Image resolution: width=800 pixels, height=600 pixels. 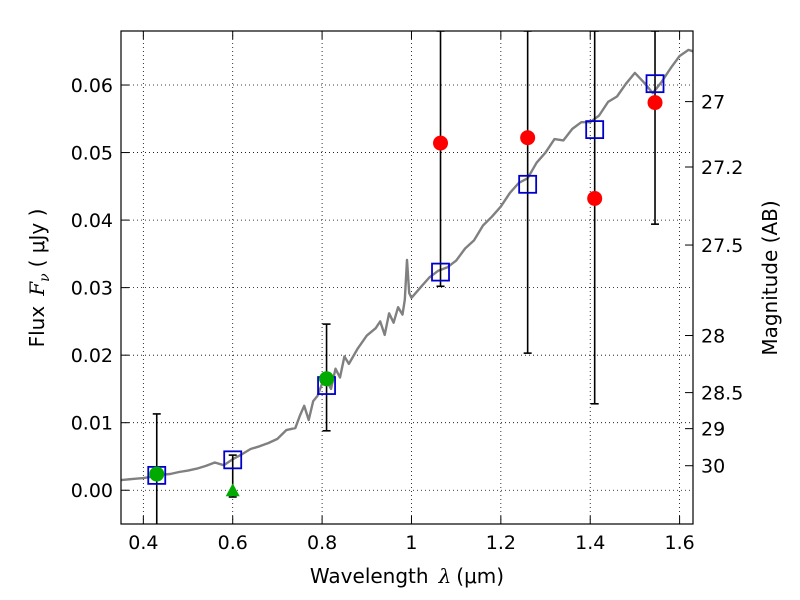 I want to click on y-tick-label: 0.01, so click(x=92, y=424).